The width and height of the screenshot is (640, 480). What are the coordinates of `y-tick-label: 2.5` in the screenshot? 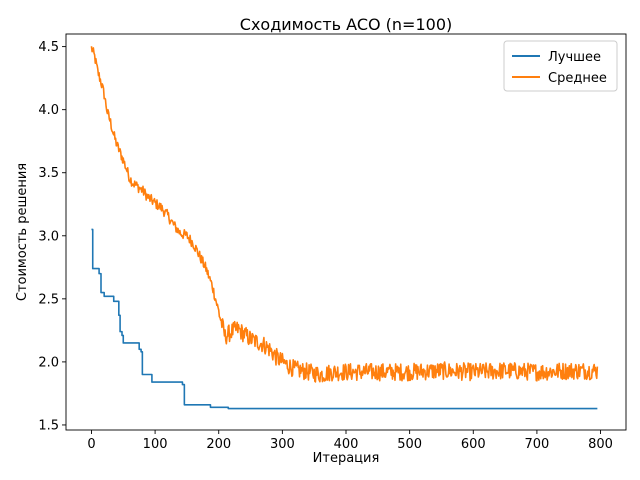 It's located at (48, 299).